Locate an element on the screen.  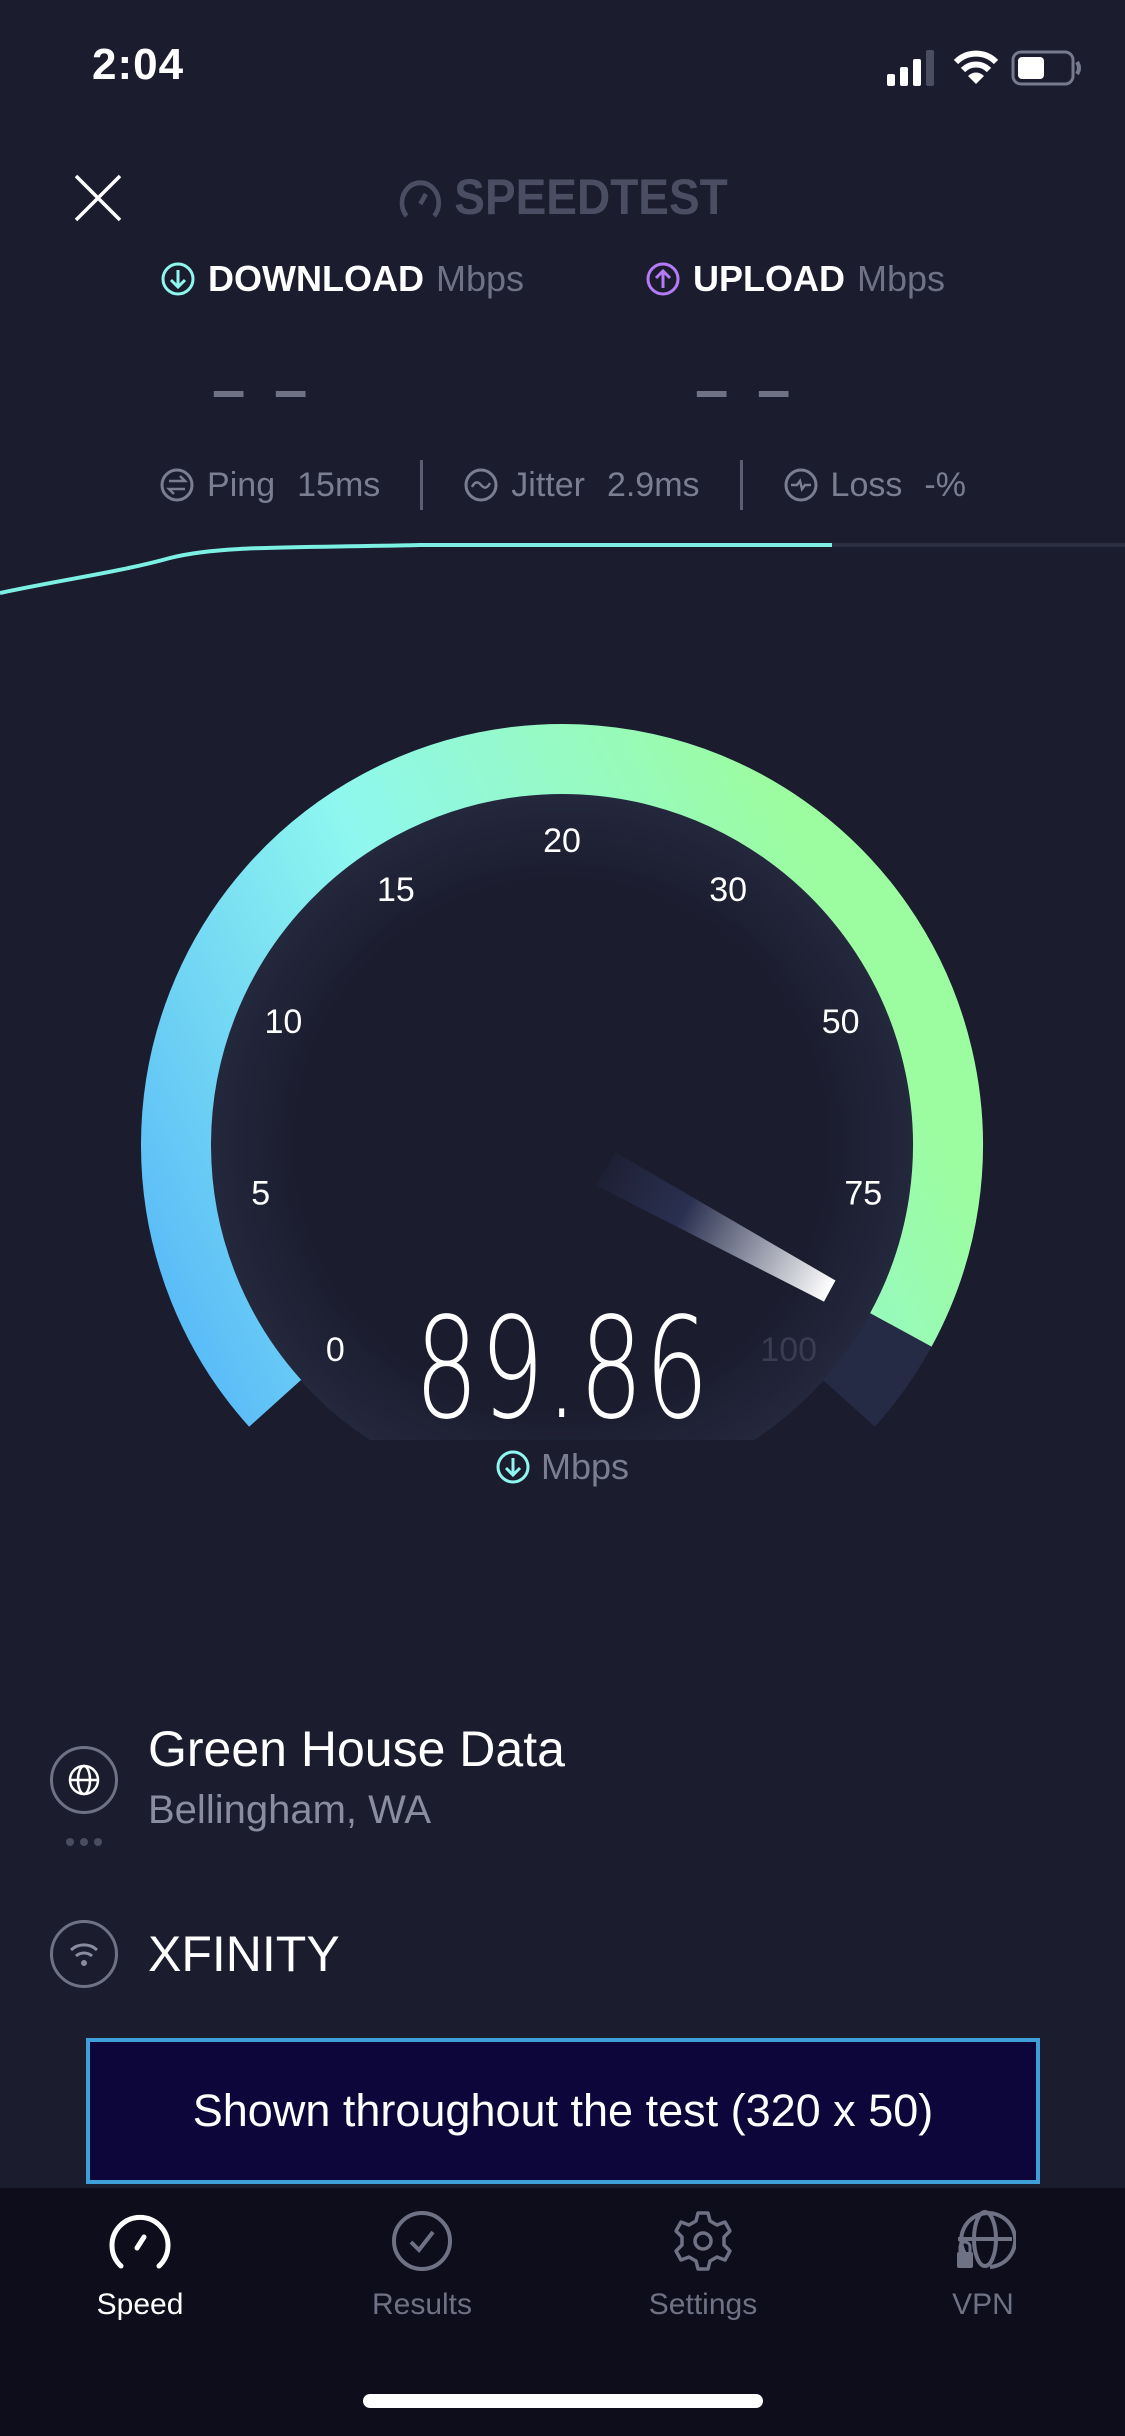
download-value: – – is located at coordinates (263, 389).